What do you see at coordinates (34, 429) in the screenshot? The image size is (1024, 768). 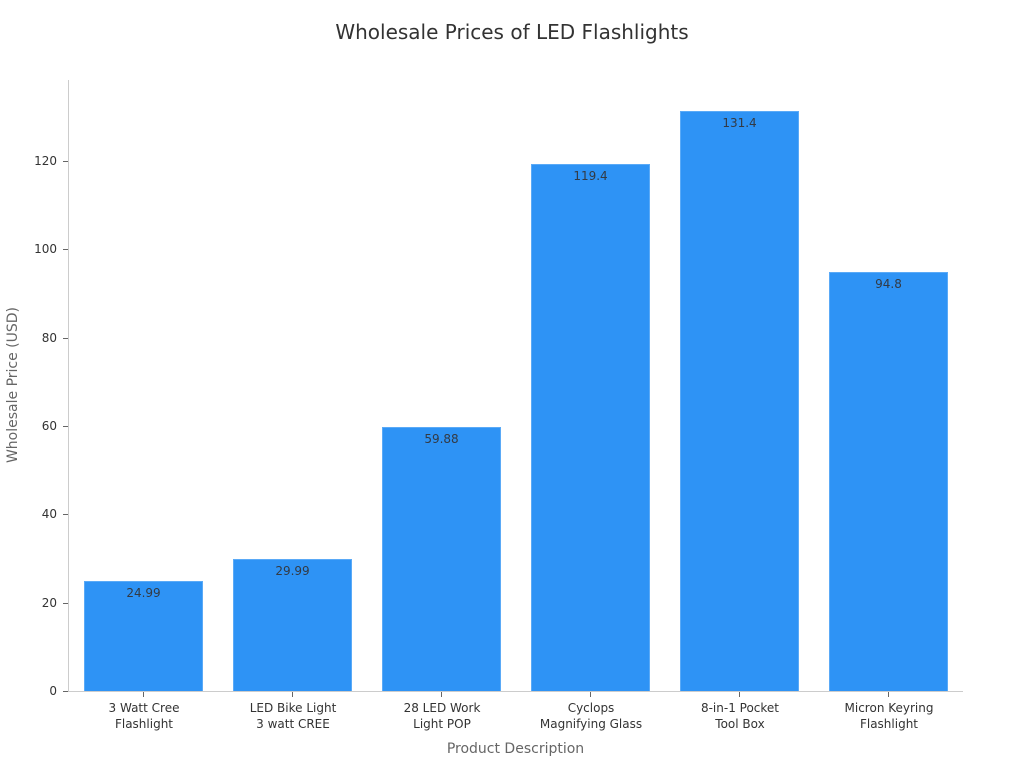 I see `y-tick: 60` at bounding box center [34, 429].